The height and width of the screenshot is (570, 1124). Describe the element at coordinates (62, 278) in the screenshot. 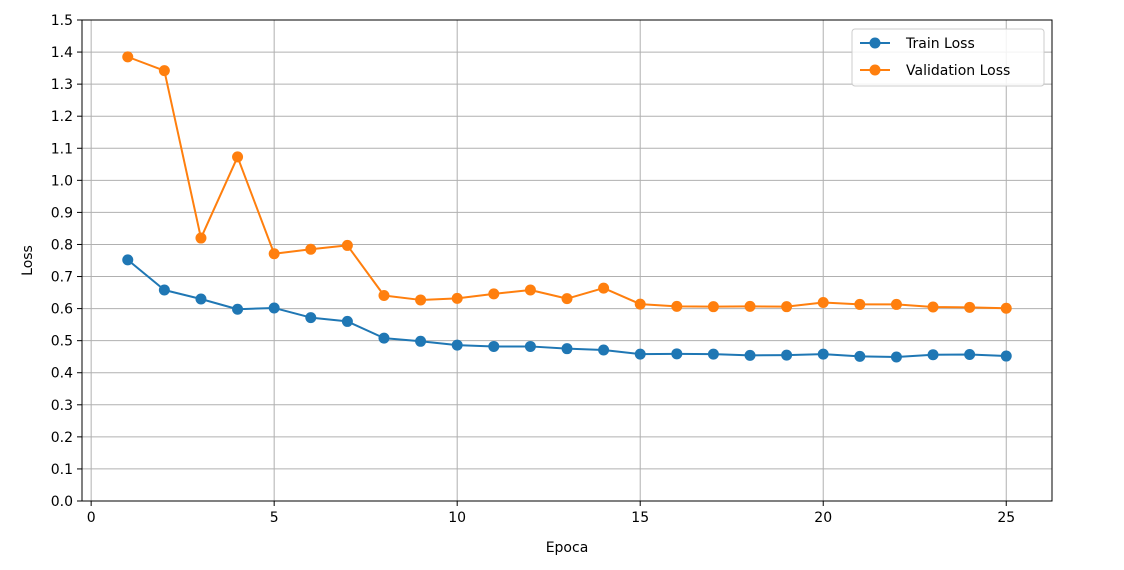

I see `y-tick-label: 0.7` at that location.